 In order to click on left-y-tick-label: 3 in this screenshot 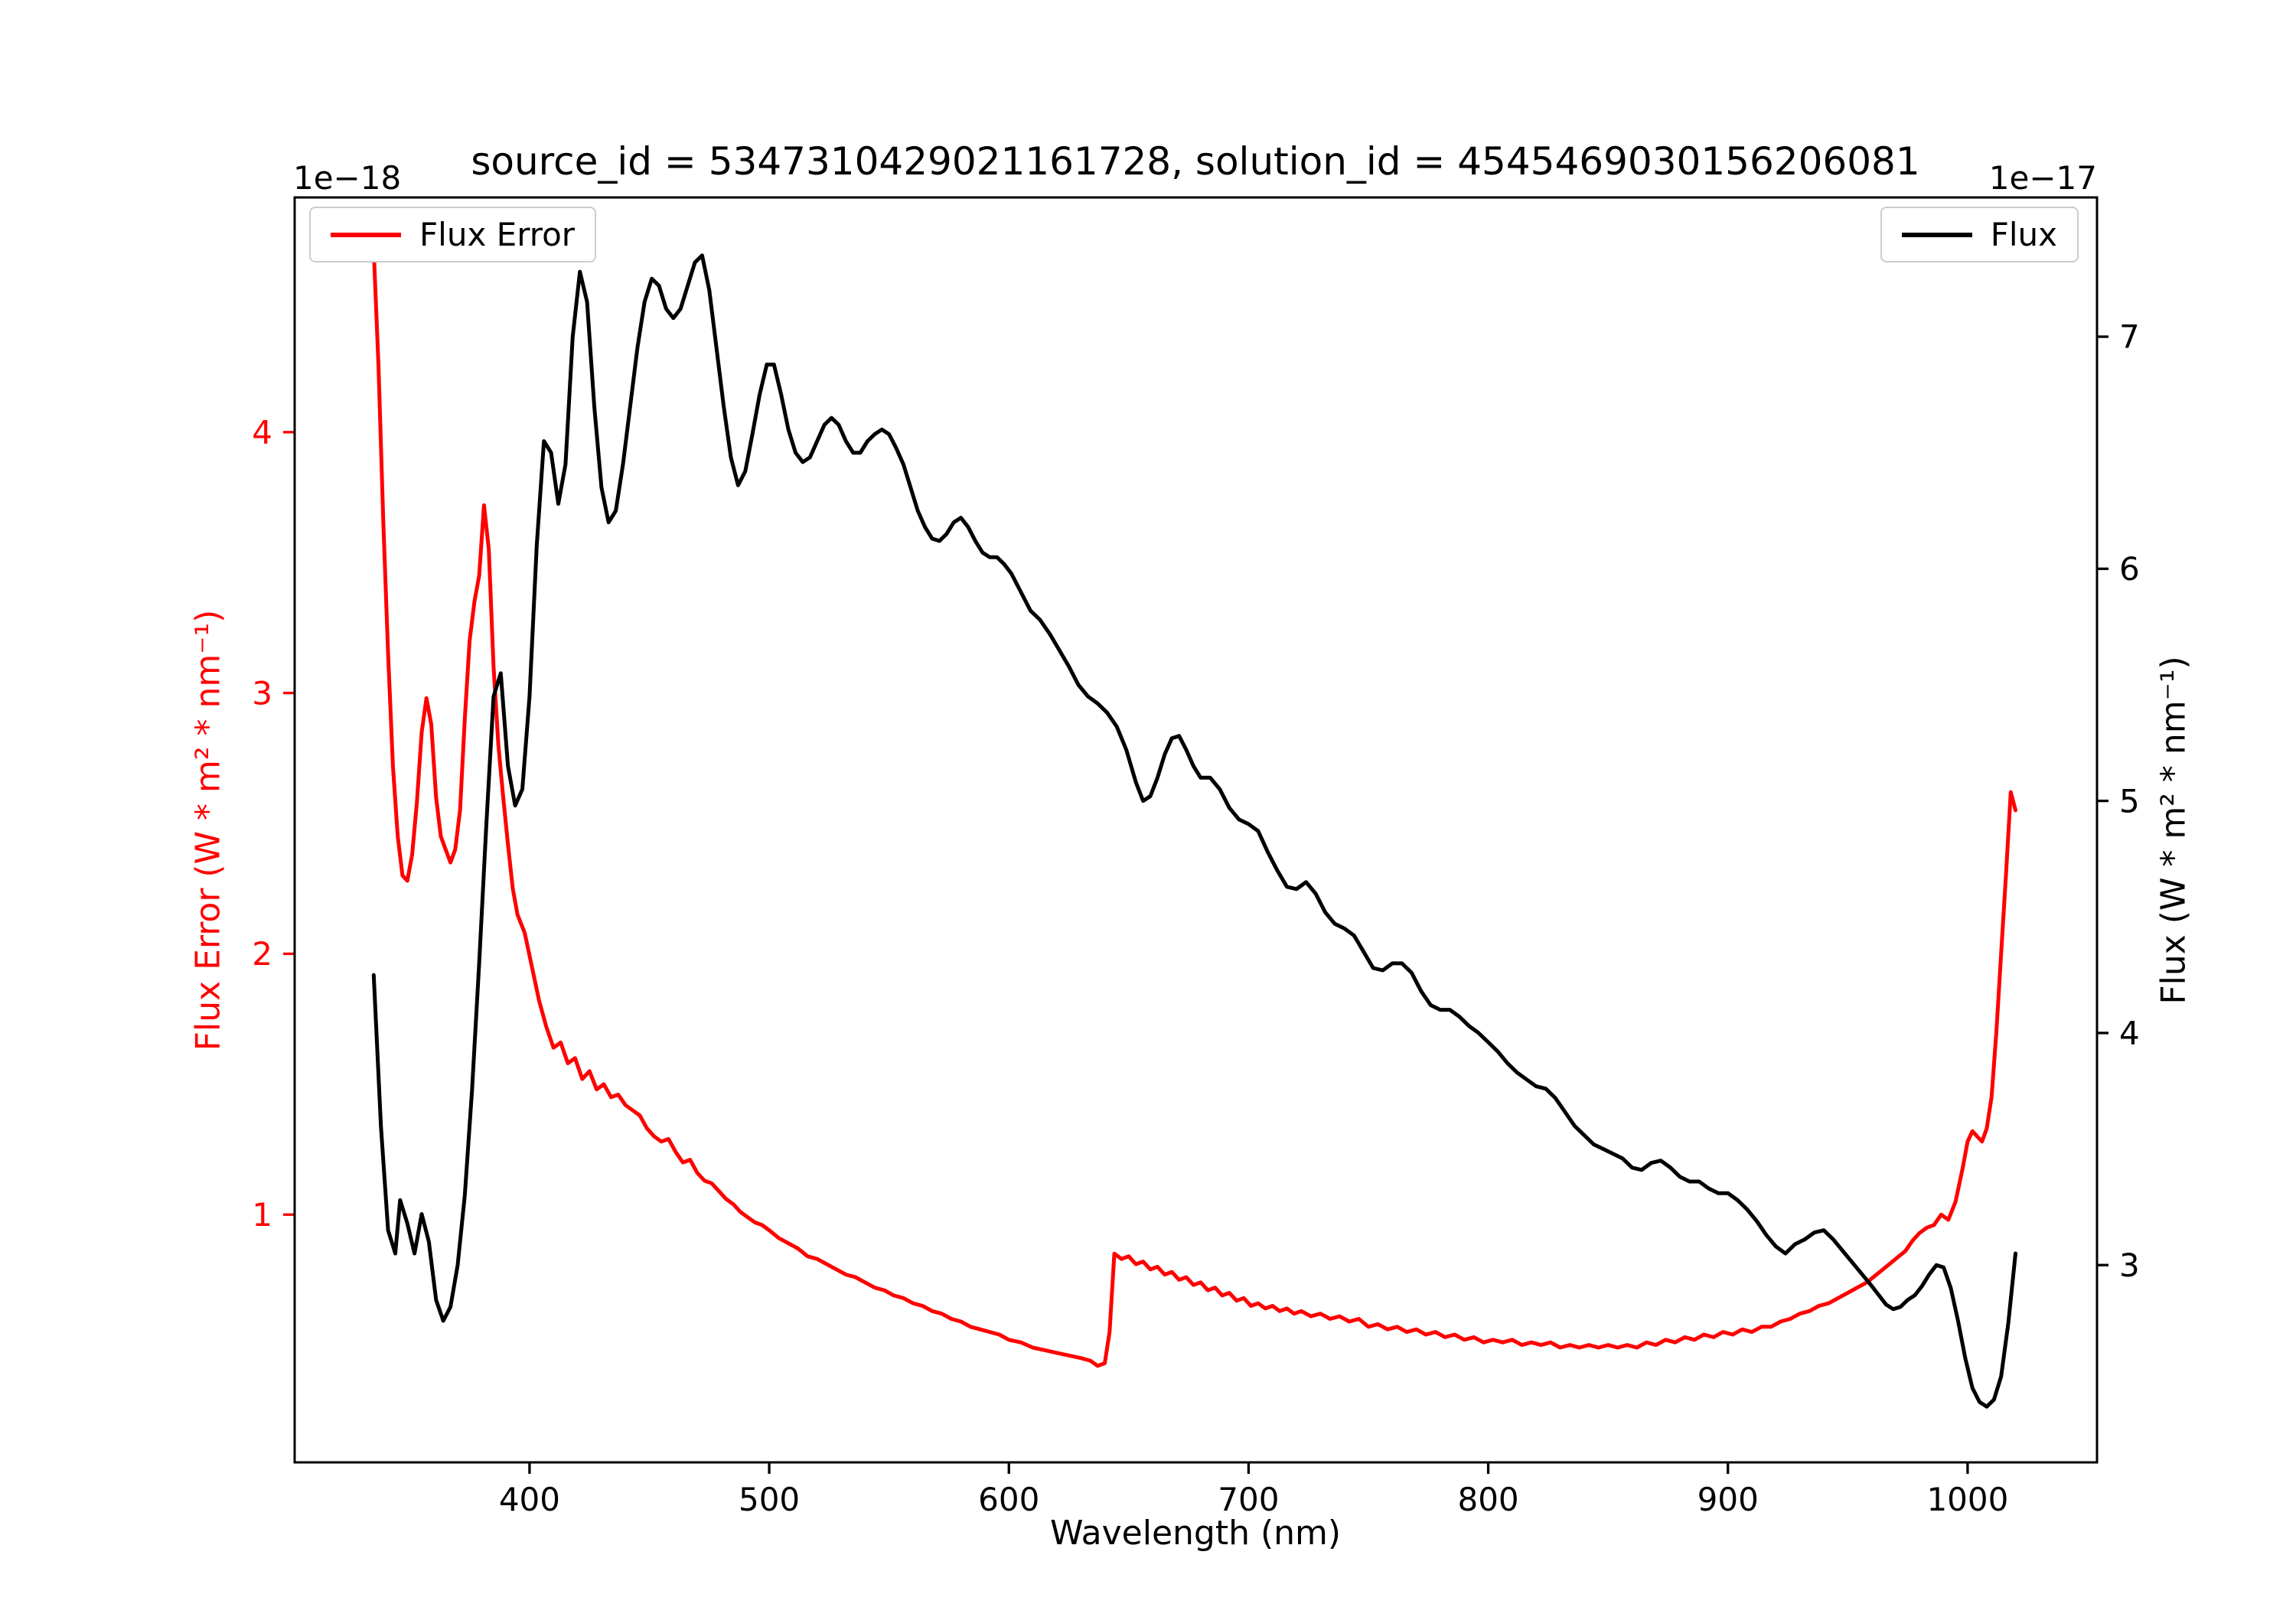, I will do `click(262, 693)`.